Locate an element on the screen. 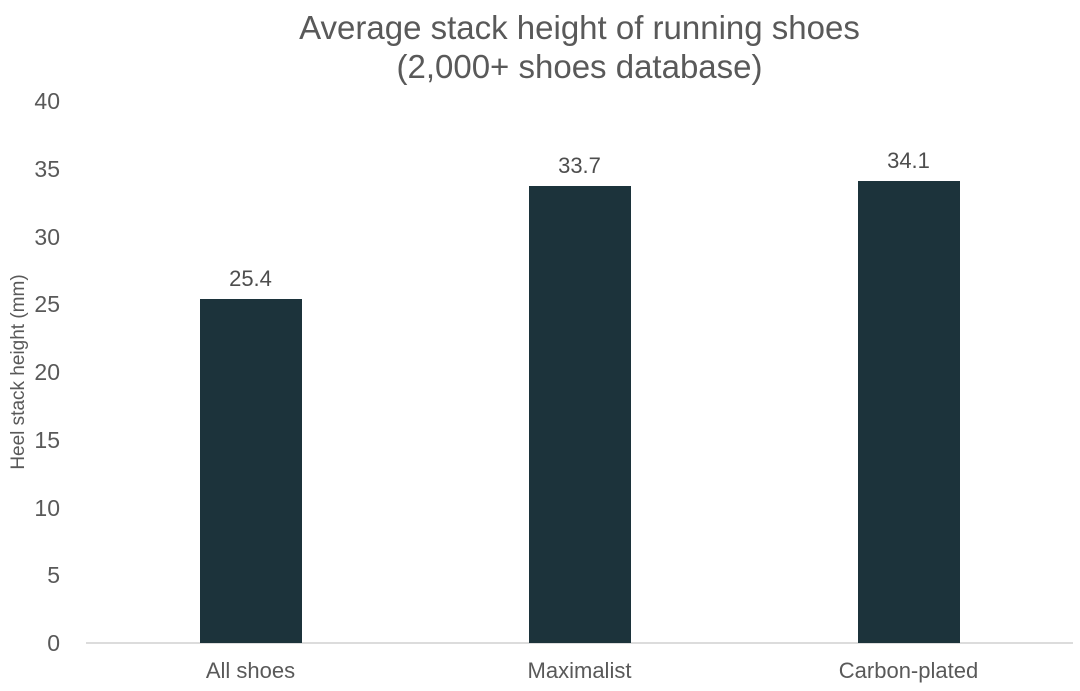  x-category-label: Carbon-plated is located at coordinates (908, 670).